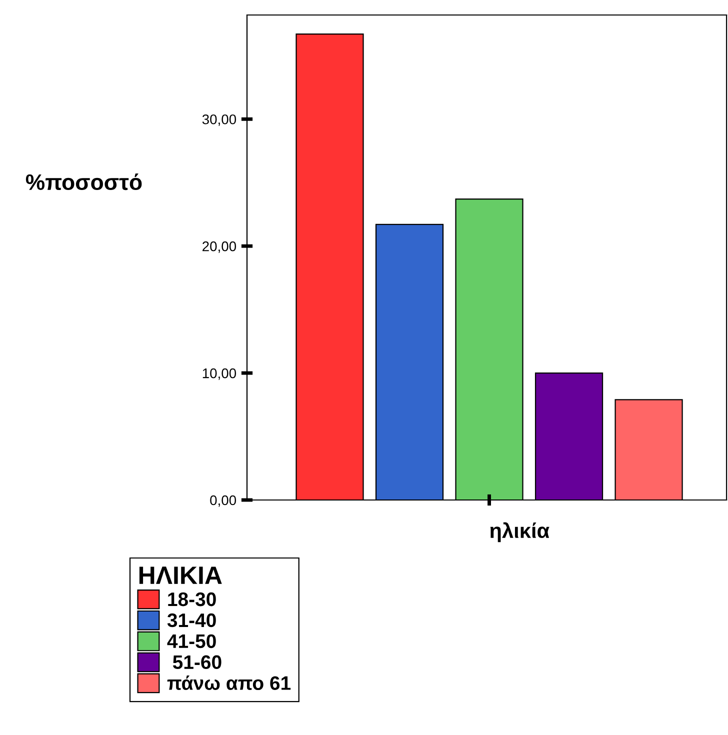 The image size is (728, 735). I want to click on y-tick-label: 10,00, so click(219, 374).